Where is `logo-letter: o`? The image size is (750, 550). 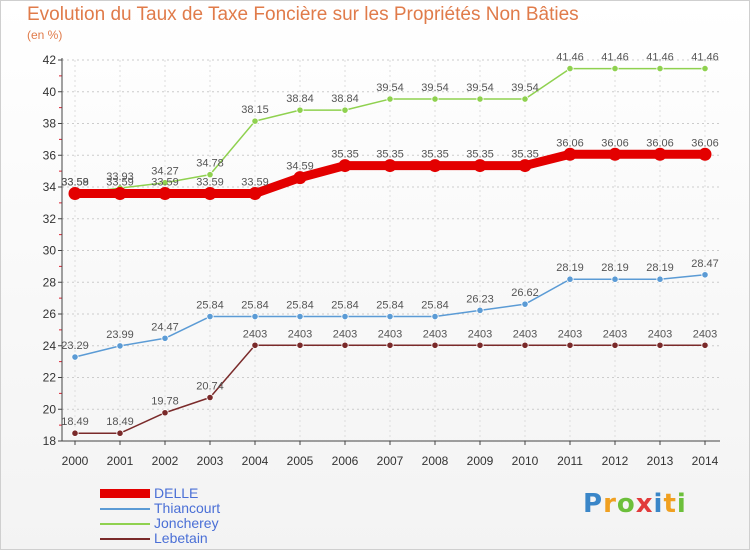 logo-letter: o is located at coordinates (626, 504).